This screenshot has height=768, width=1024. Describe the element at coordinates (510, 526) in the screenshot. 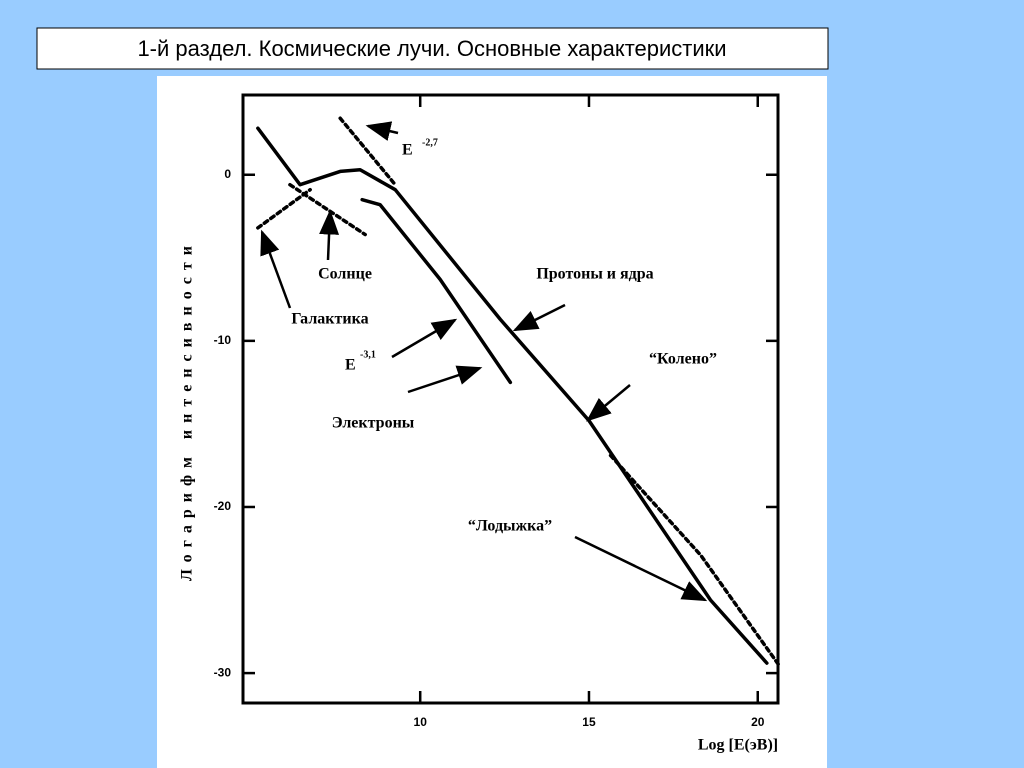

I see `annotation: “Лодыжка”` at that location.